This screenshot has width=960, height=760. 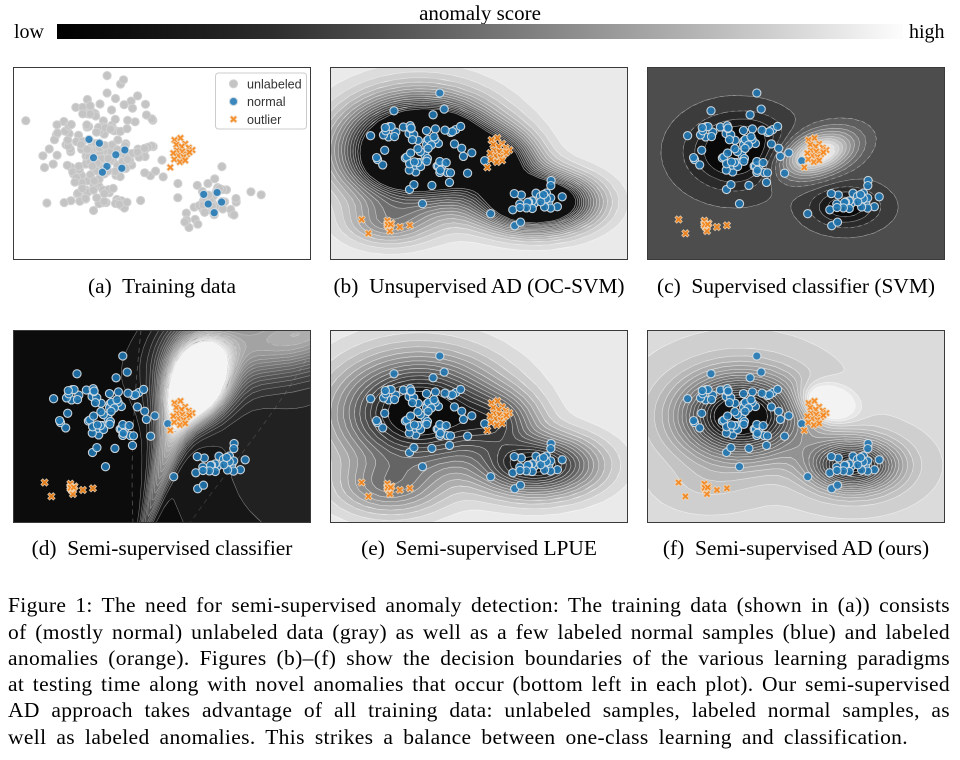 What do you see at coordinates (264, 120) in the screenshot?
I see `svg-text: outlier` at bounding box center [264, 120].